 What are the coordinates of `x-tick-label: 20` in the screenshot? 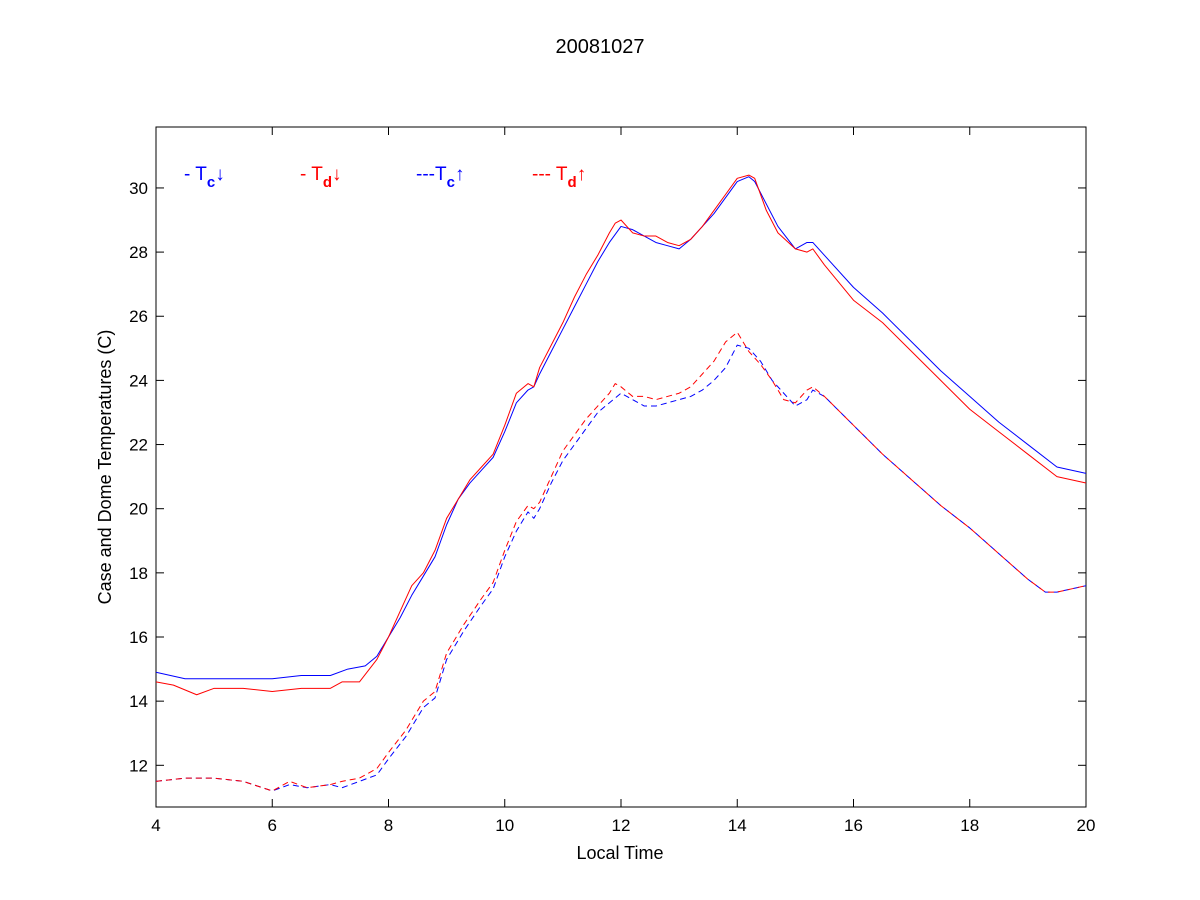 It's located at (1086, 825).